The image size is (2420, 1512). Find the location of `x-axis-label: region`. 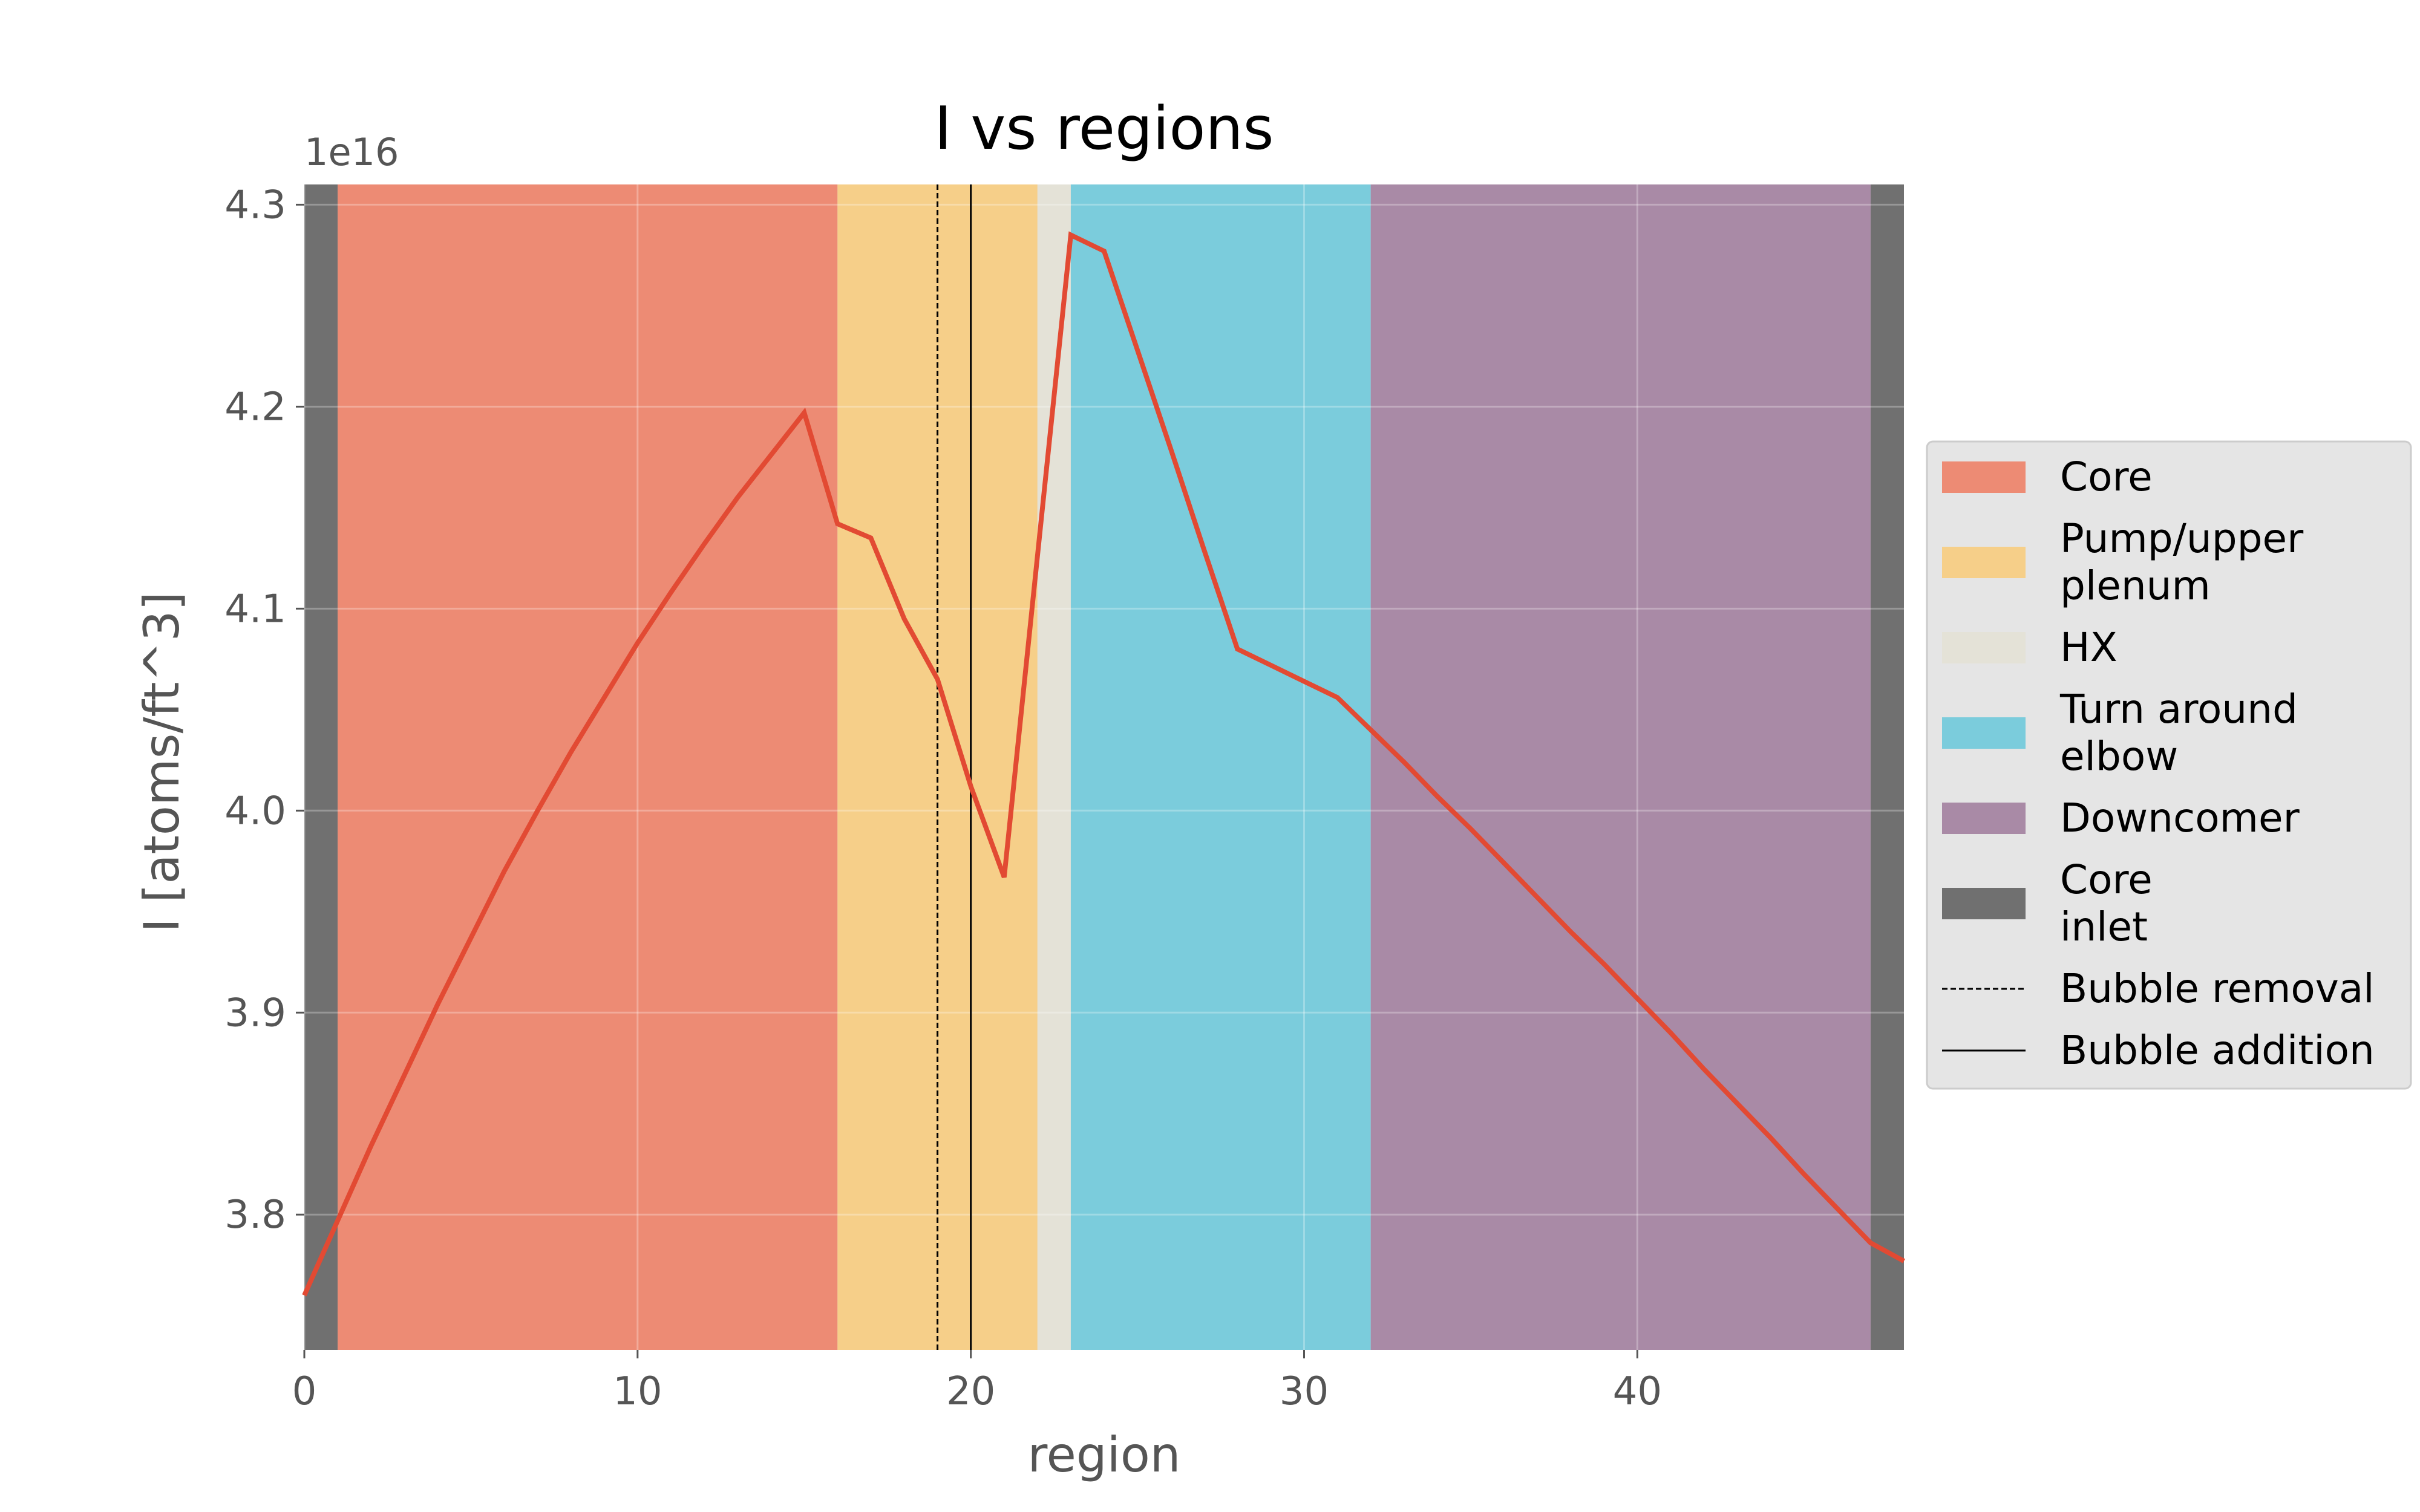

x-axis-label: region is located at coordinates (1103, 1455).